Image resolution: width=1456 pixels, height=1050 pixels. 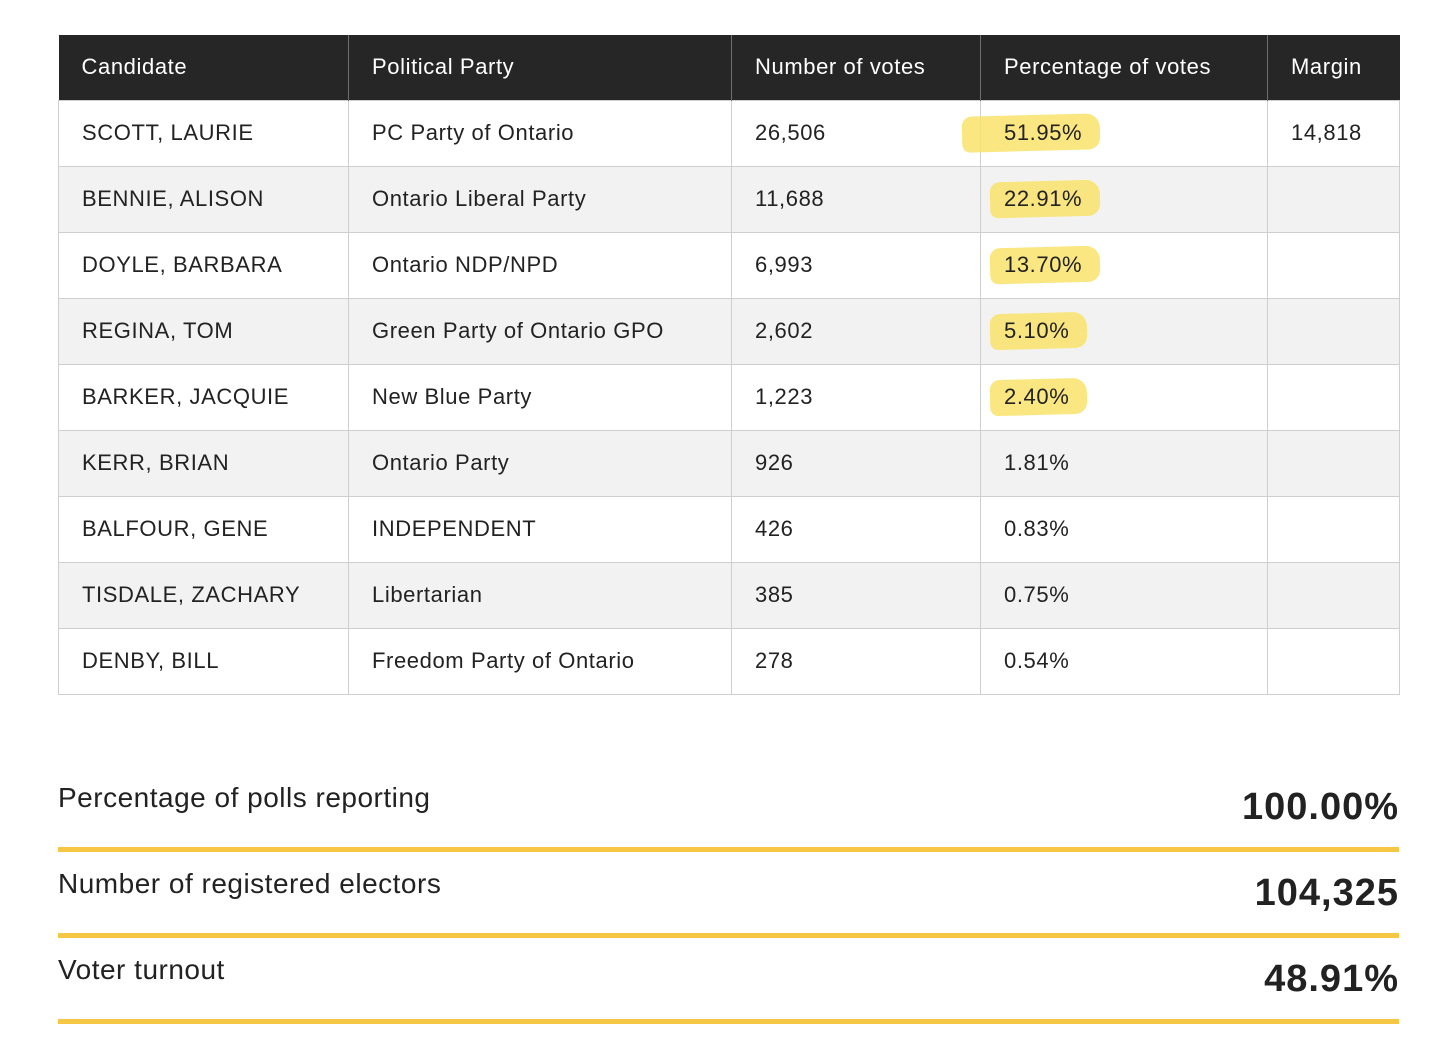 What do you see at coordinates (1124, 463) in the screenshot?
I see `percentage-cell: 1.81%` at bounding box center [1124, 463].